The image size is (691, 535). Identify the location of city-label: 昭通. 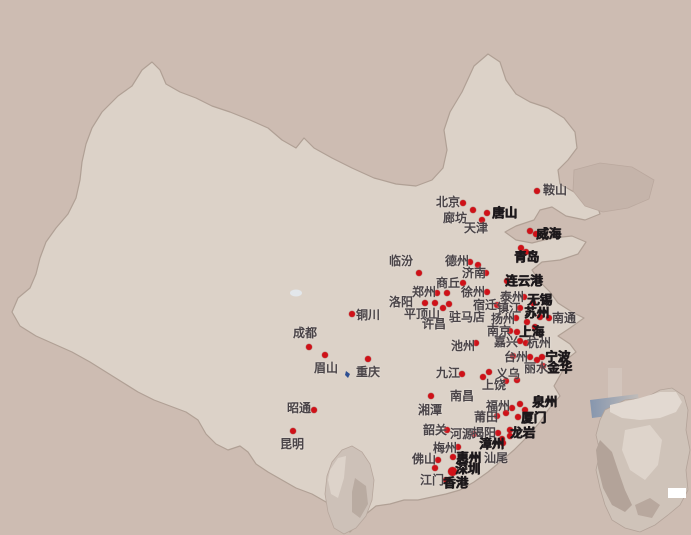
(299, 408).